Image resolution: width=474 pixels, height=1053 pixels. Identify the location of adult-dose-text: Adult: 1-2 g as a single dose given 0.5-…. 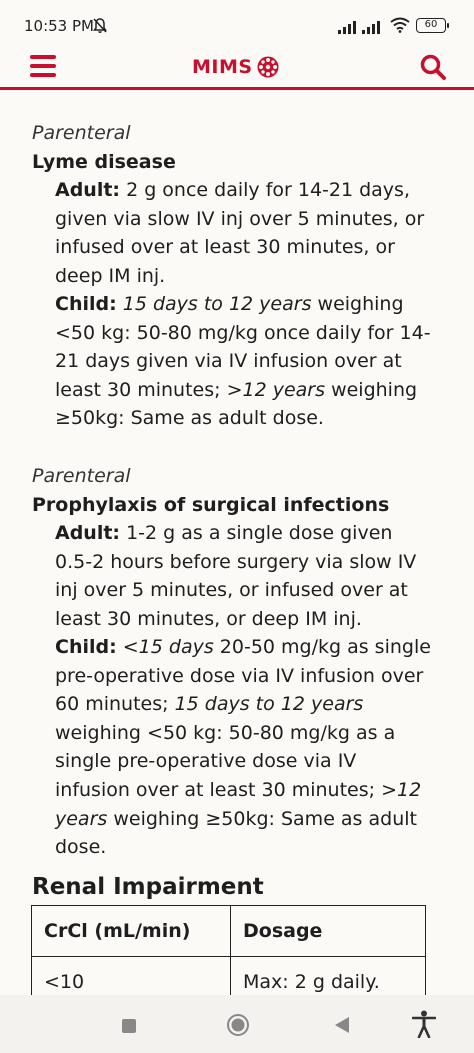
(245, 576).